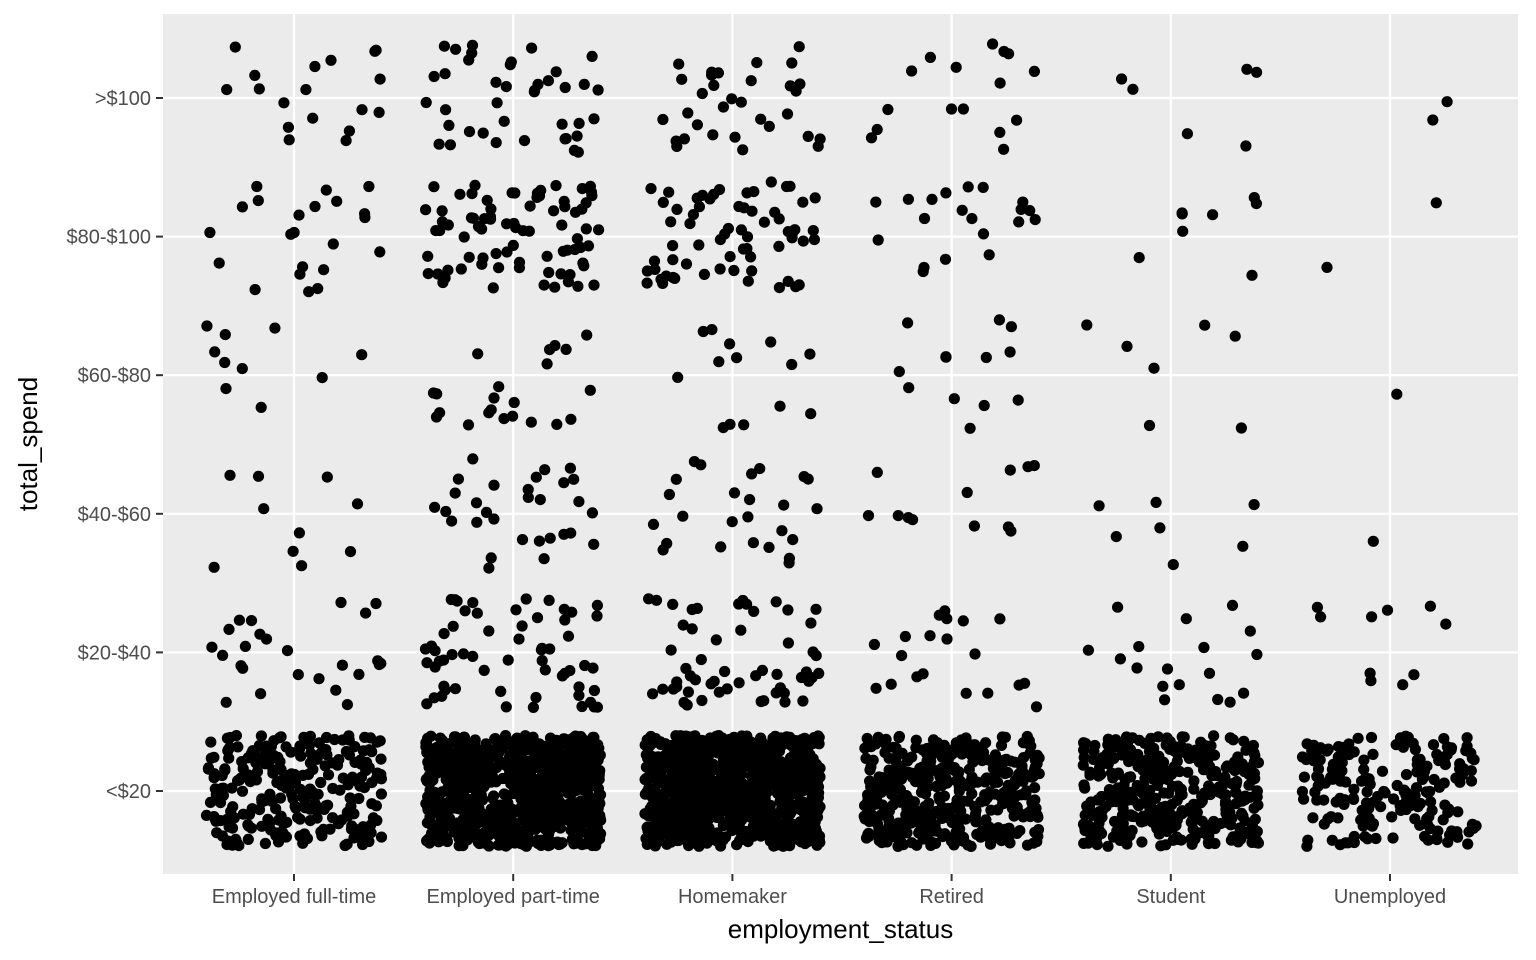 The height and width of the screenshot is (960, 1536). Describe the element at coordinates (1390, 897) in the screenshot. I see `x-tick-label: Unemployed` at that location.